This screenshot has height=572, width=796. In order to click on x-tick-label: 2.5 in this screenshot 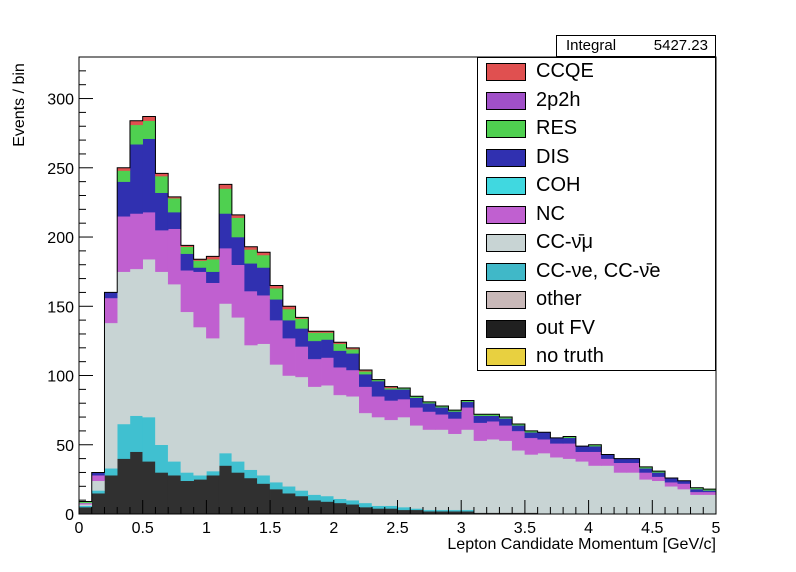, I will do `click(397, 528)`.